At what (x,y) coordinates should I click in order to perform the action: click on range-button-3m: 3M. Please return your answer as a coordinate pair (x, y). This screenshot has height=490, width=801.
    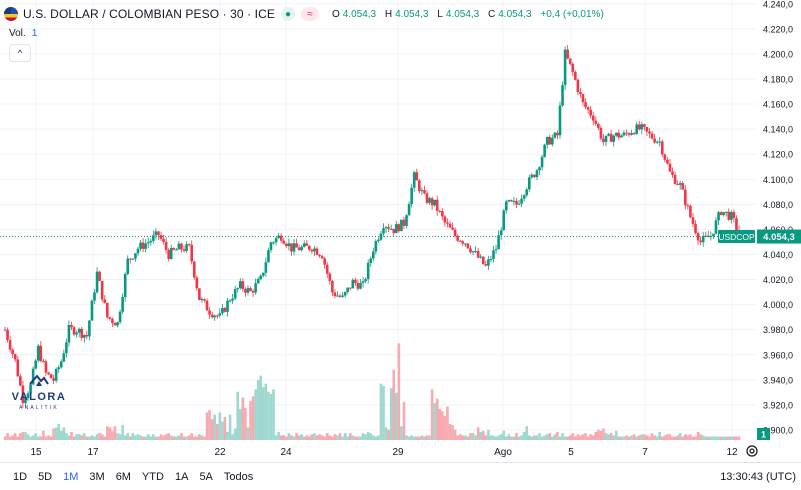
    Looking at the image, I should click on (97, 477).